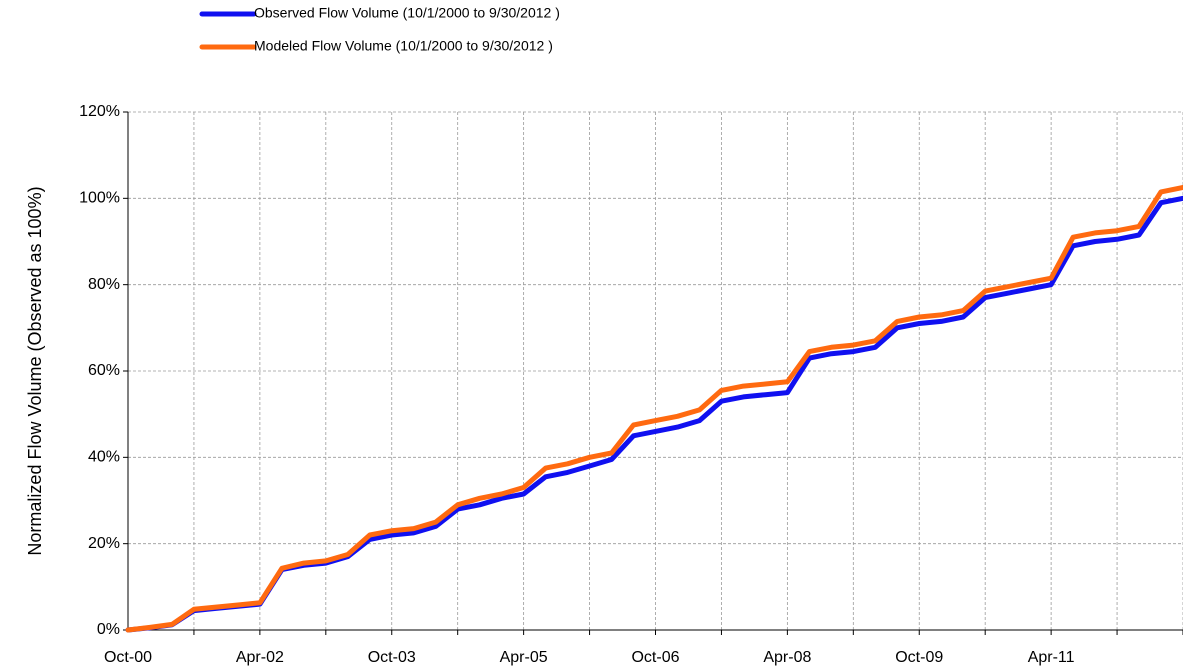 This screenshot has width=1183, height=671. Describe the element at coordinates (104, 370) in the screenshot. I see `y-tick-label: 60%` at that location.